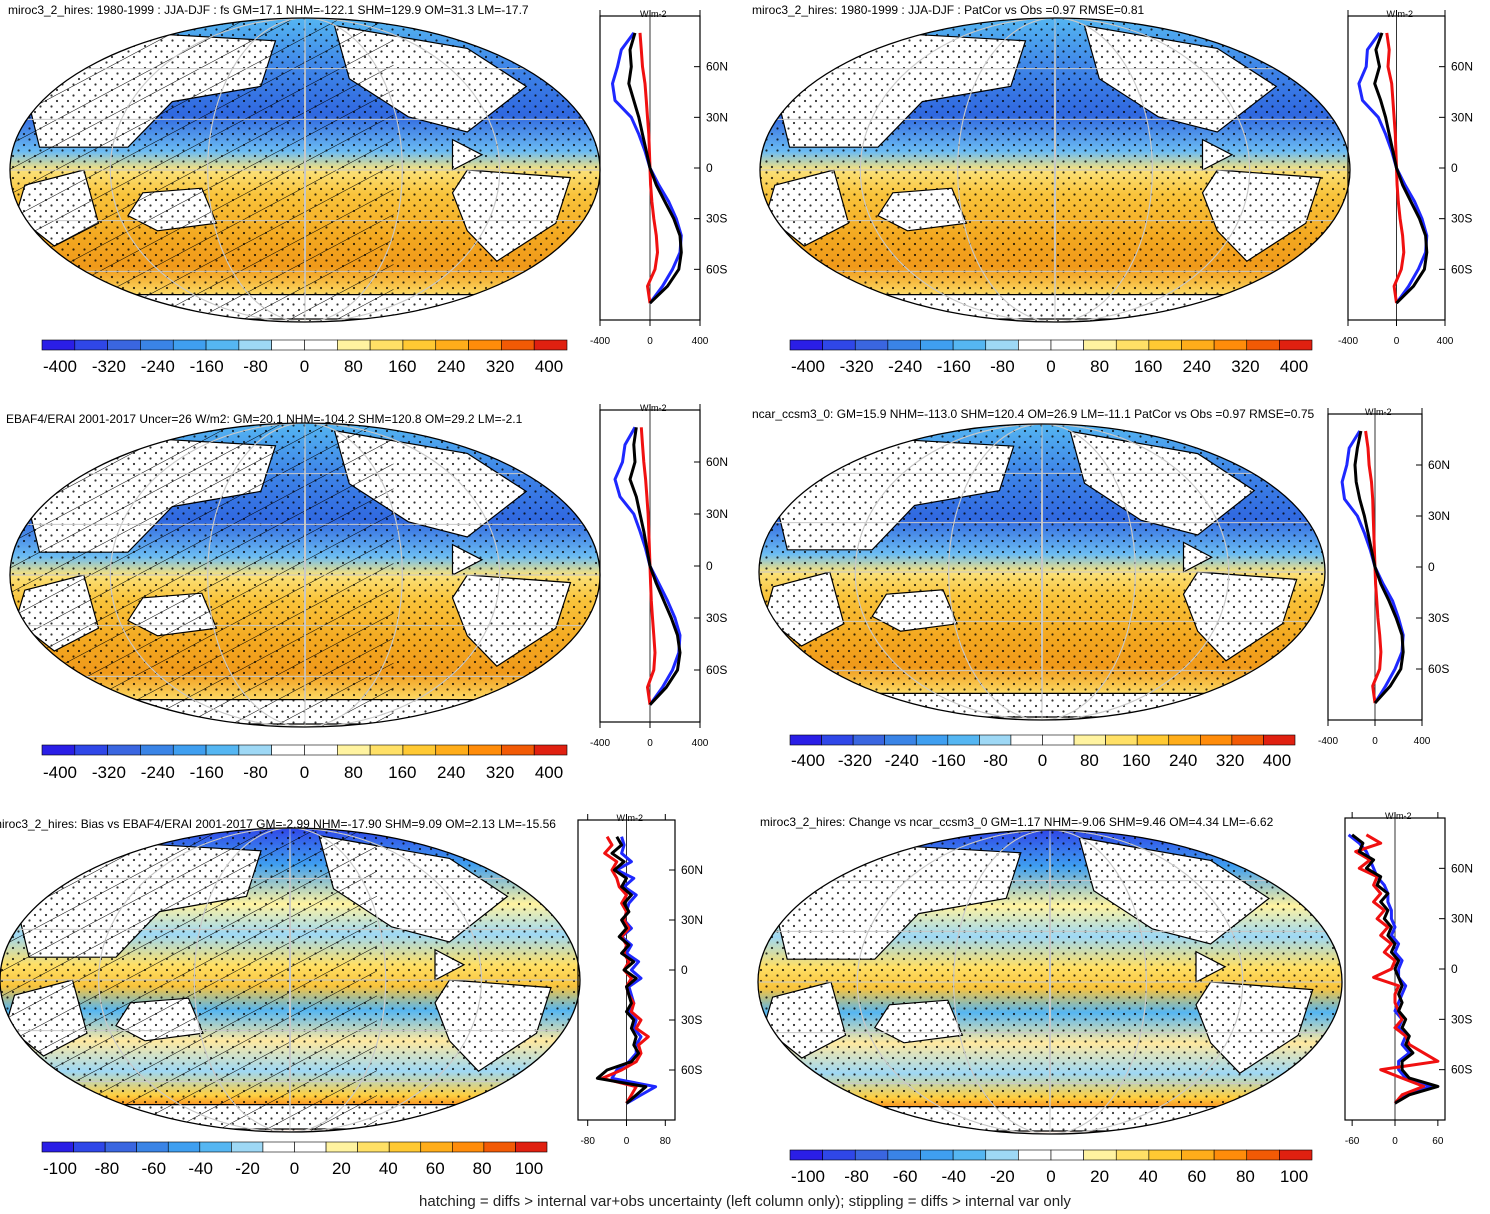 This screenshot has height=1214, width=1490. Describe the element at coordinates (692, 870) in the screenshot. I see `y-tick-label: 60N` at that location.